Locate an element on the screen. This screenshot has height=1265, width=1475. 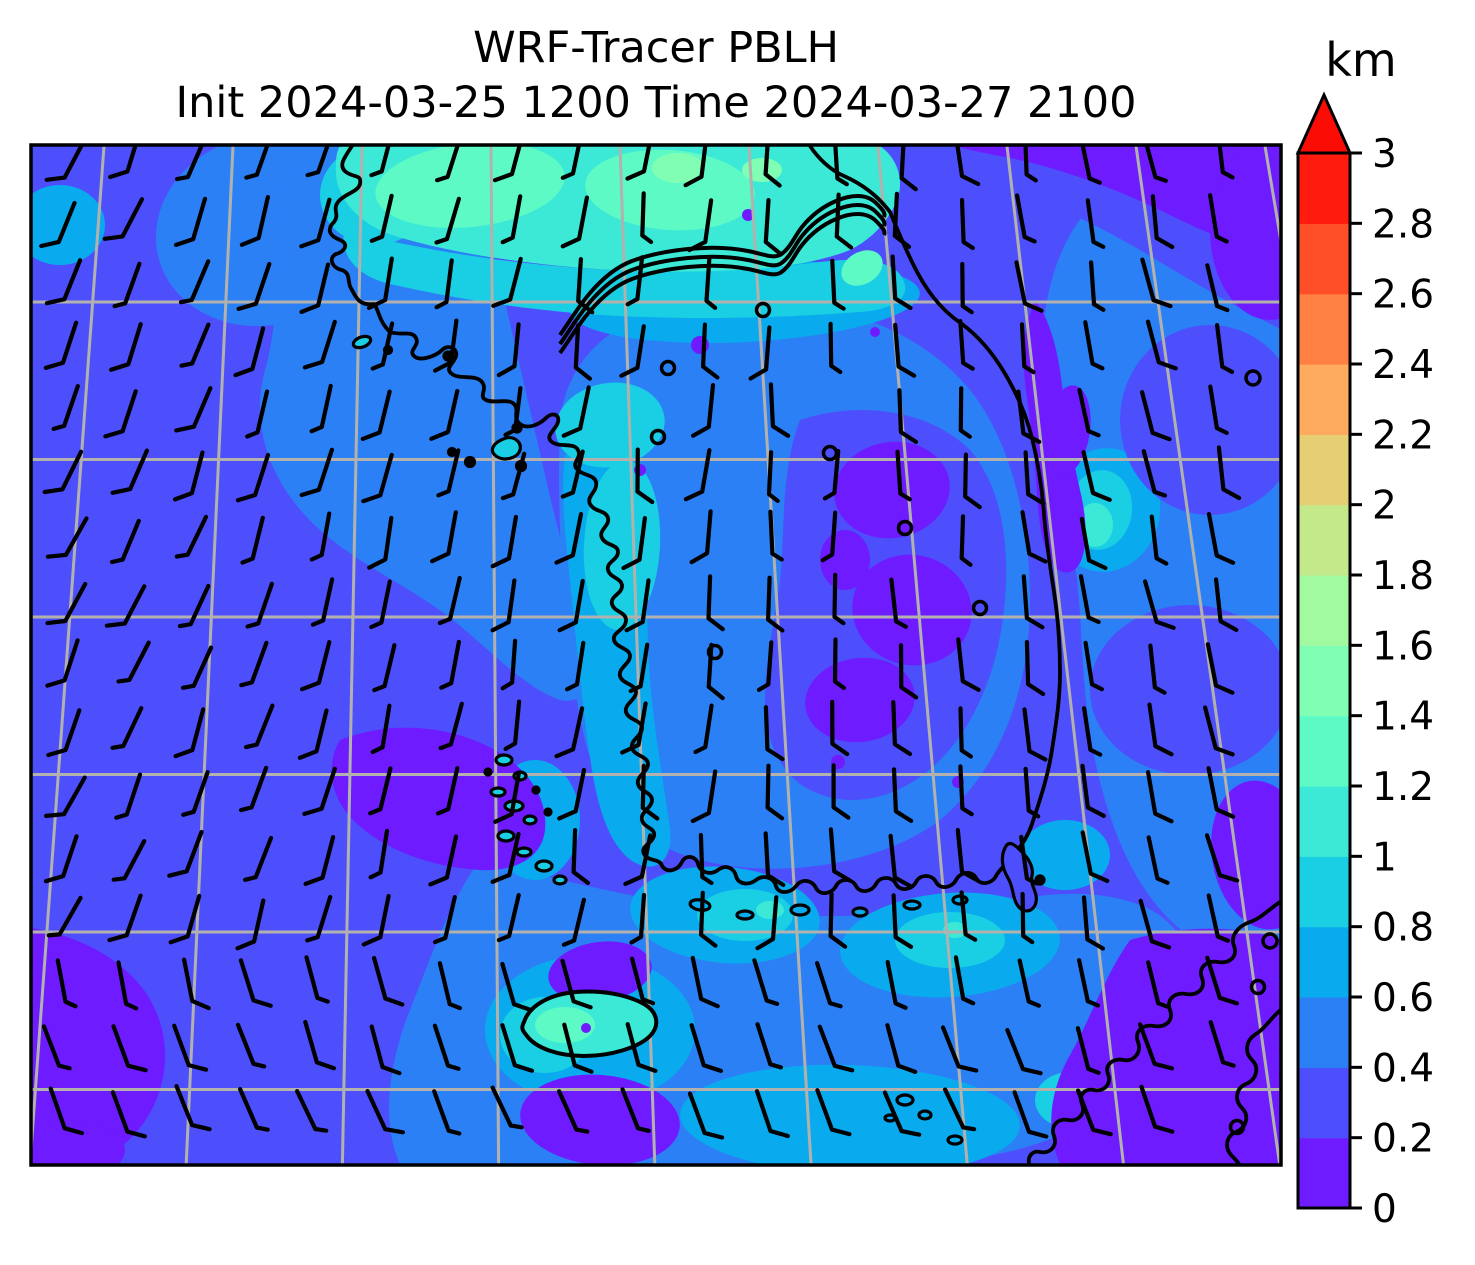
small-island-rings is located at coordinates (1261, 659).